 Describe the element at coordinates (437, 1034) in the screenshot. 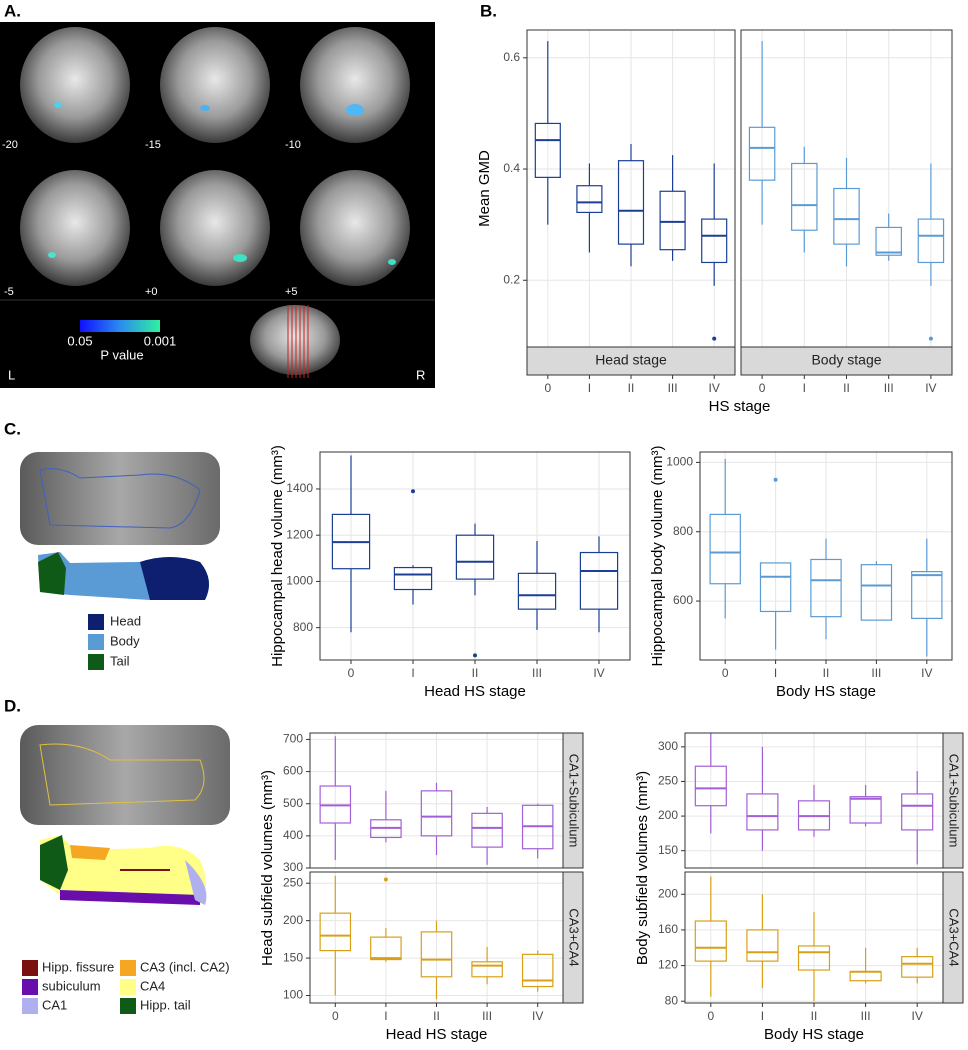

I see `x-axis-title: Head HS stage` at that location.